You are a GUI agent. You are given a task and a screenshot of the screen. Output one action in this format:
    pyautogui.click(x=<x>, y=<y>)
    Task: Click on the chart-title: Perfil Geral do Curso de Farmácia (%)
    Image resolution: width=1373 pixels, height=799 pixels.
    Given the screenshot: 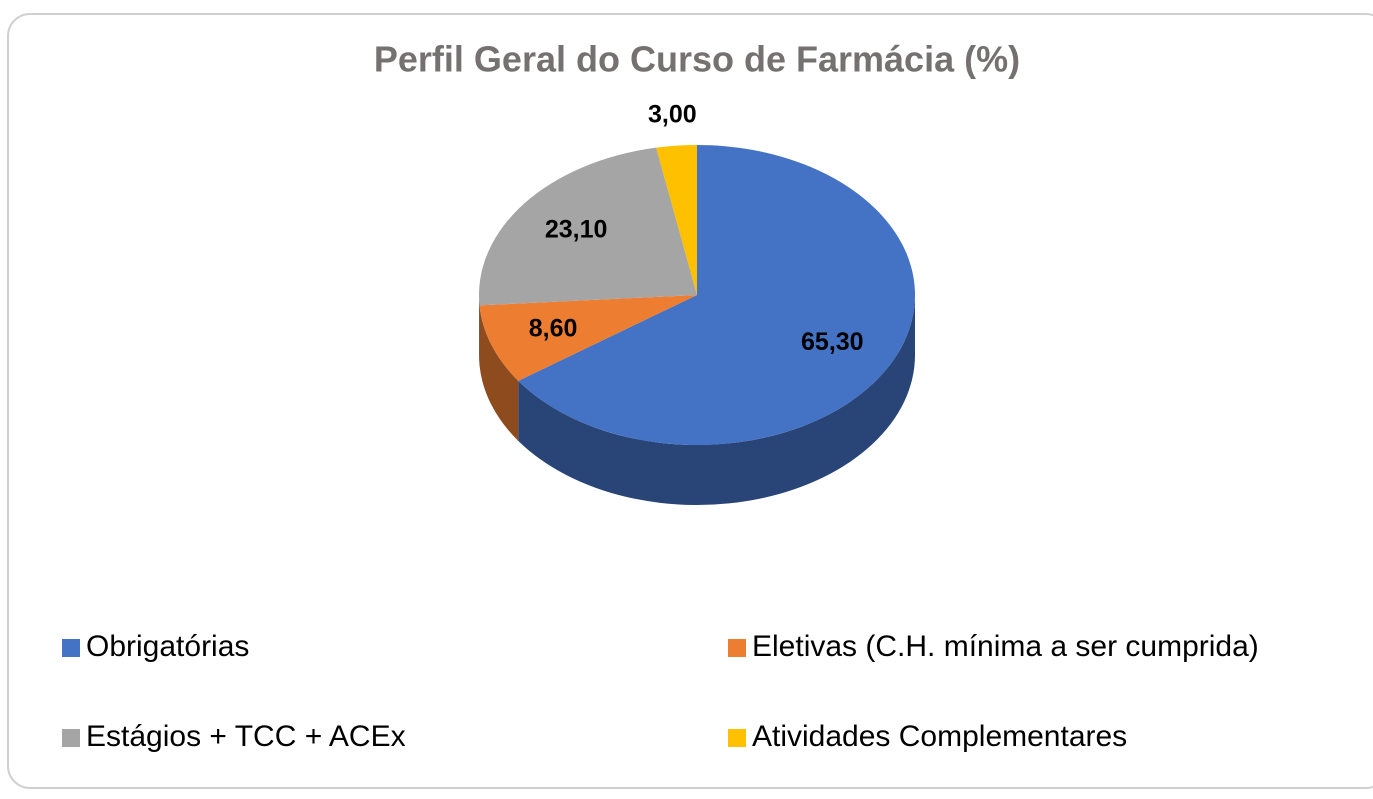 What is the action you would take?
    pyautogui.click(x=697, y=59)
    